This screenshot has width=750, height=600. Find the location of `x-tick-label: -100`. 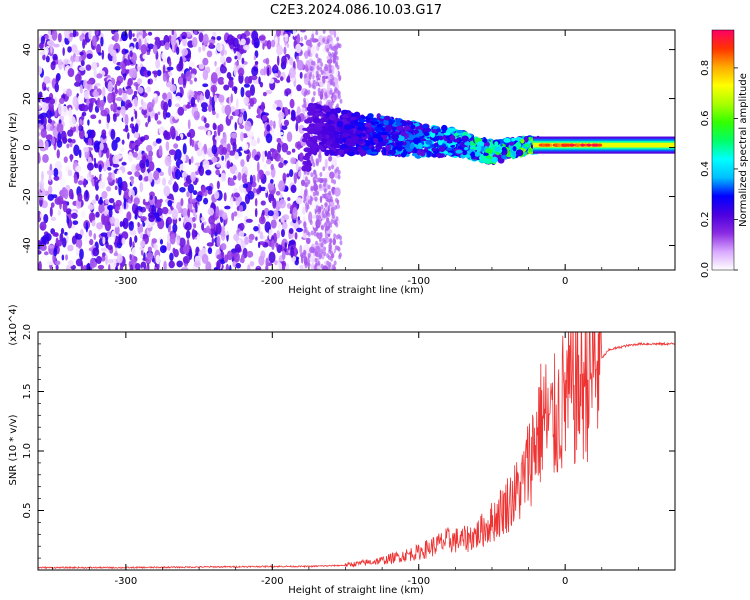

x-tick-label: -100 is located at coordinates (418, 281).